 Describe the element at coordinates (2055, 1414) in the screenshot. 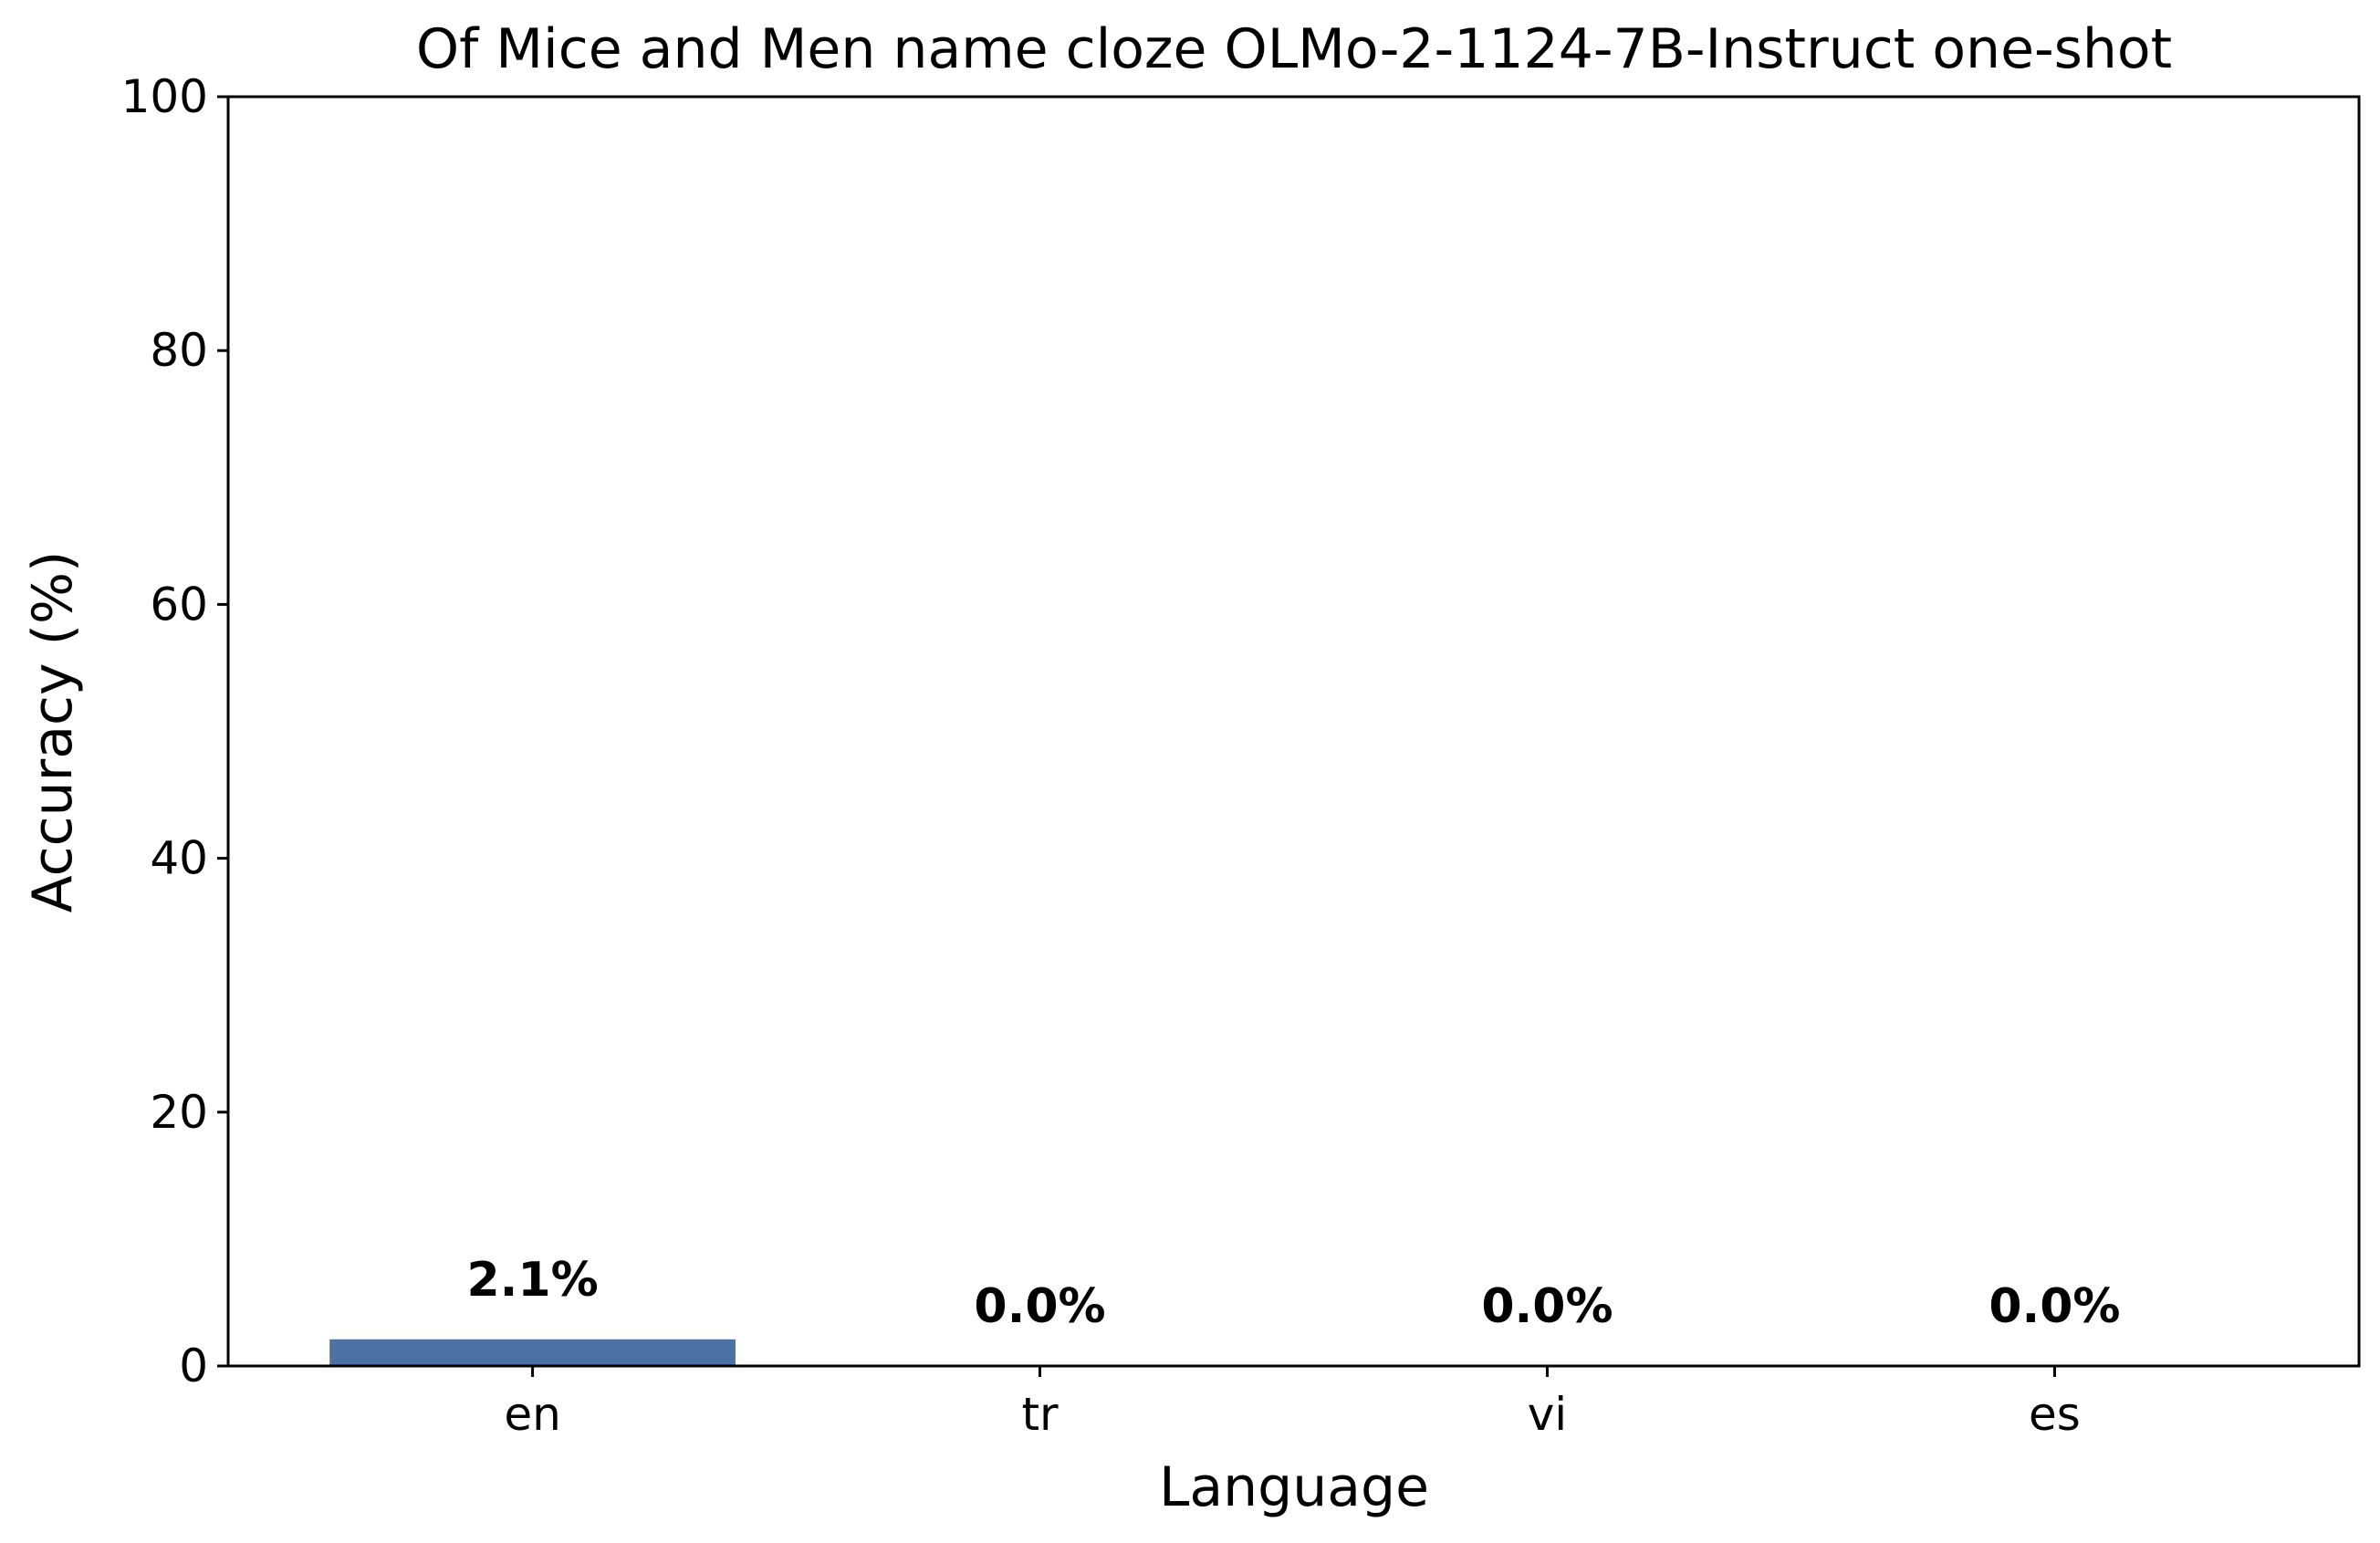

I see `x-tick-label-es: es` at that location.